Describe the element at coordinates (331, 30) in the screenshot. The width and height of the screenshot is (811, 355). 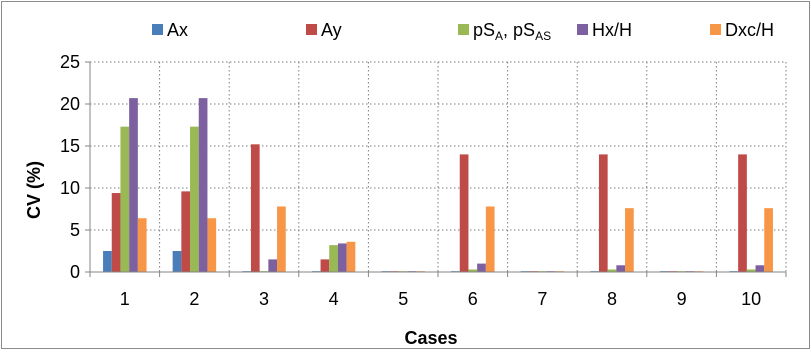
I see `legend-label-1: Ay` at that location.